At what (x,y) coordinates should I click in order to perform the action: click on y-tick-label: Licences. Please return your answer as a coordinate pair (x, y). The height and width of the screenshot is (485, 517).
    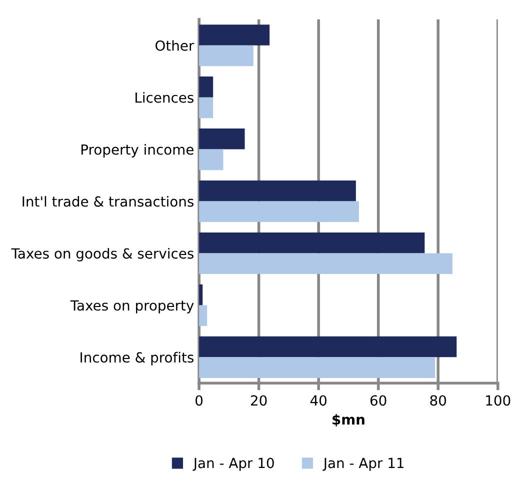
    Looking at the image, I should click on (165, 97).